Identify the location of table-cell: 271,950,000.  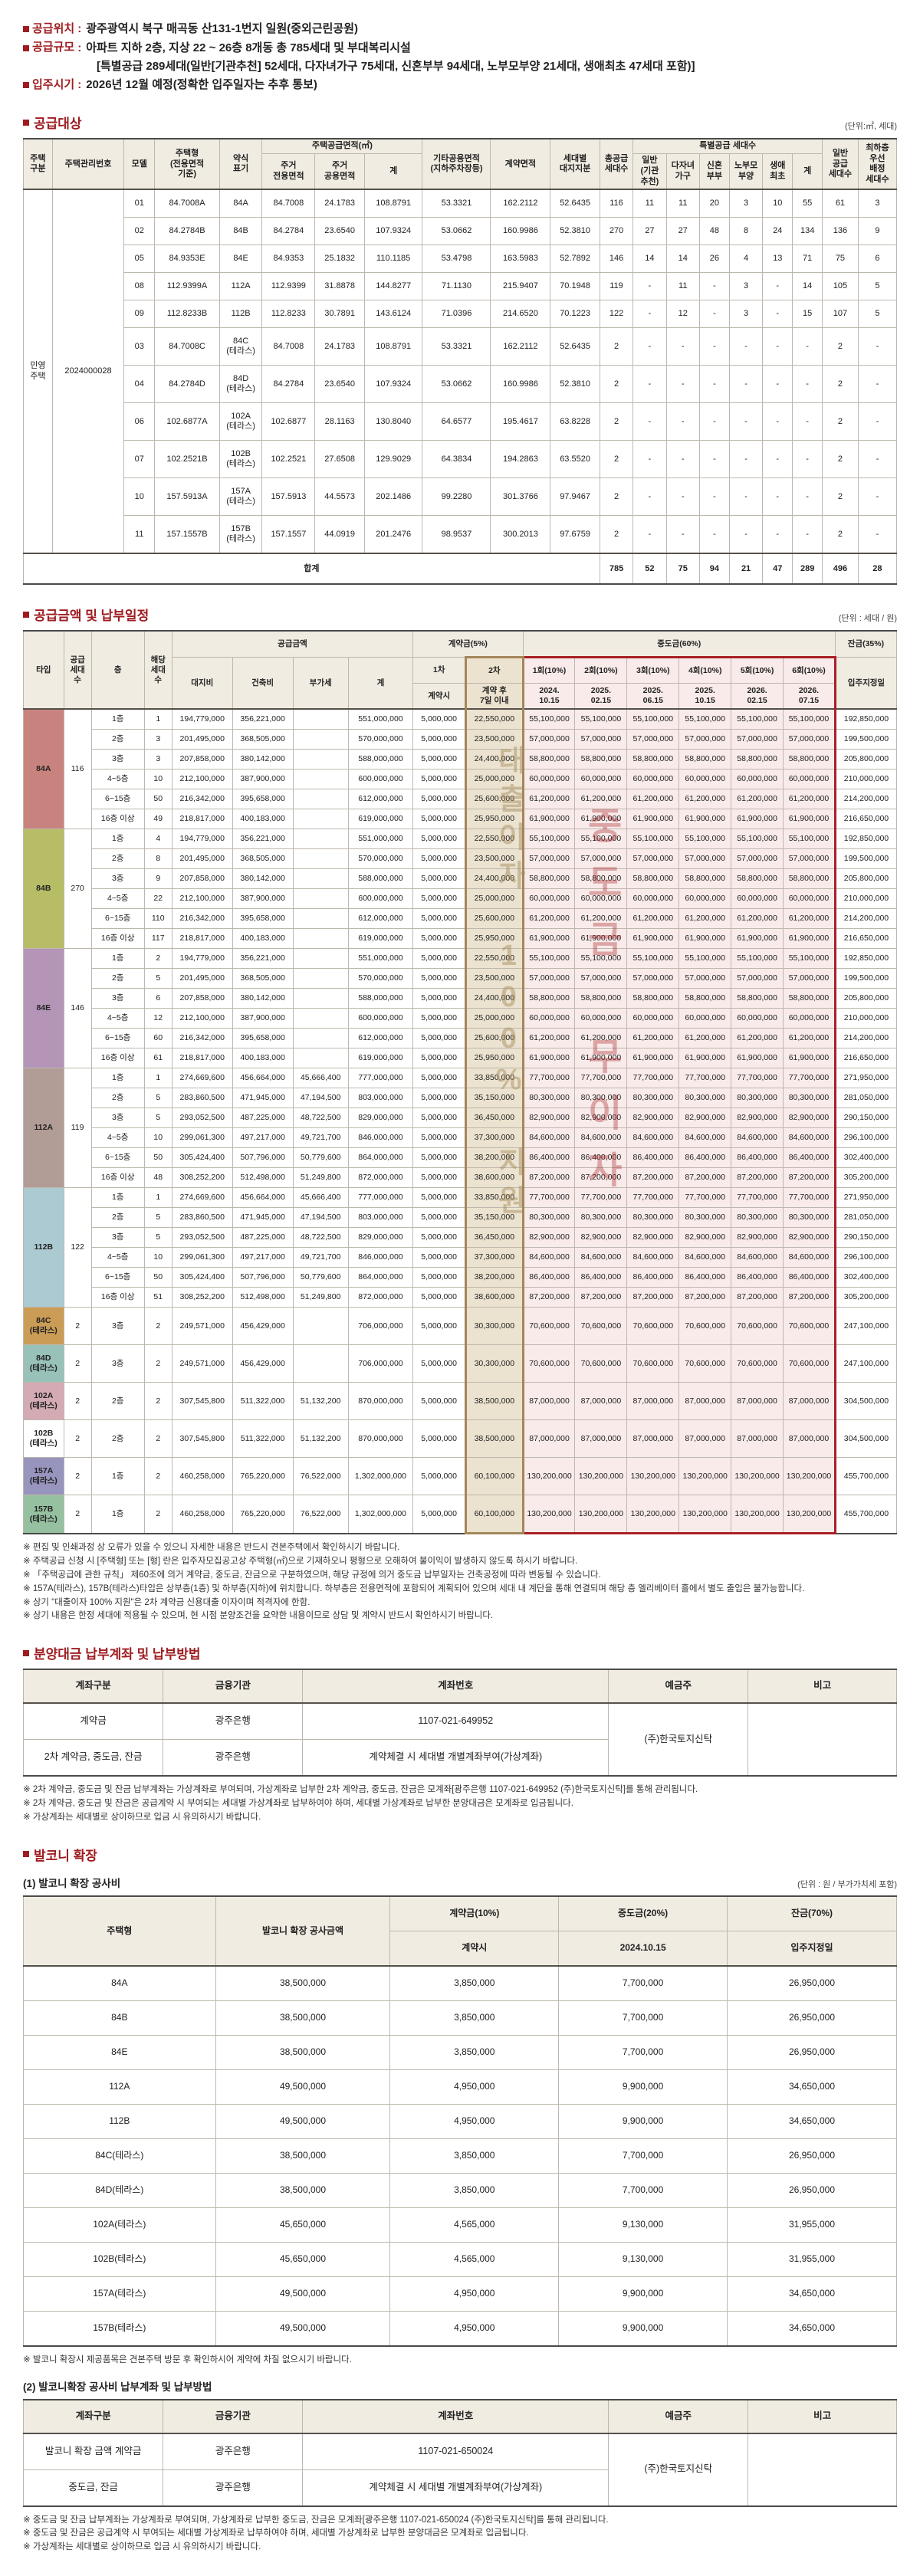
(866, 1198).